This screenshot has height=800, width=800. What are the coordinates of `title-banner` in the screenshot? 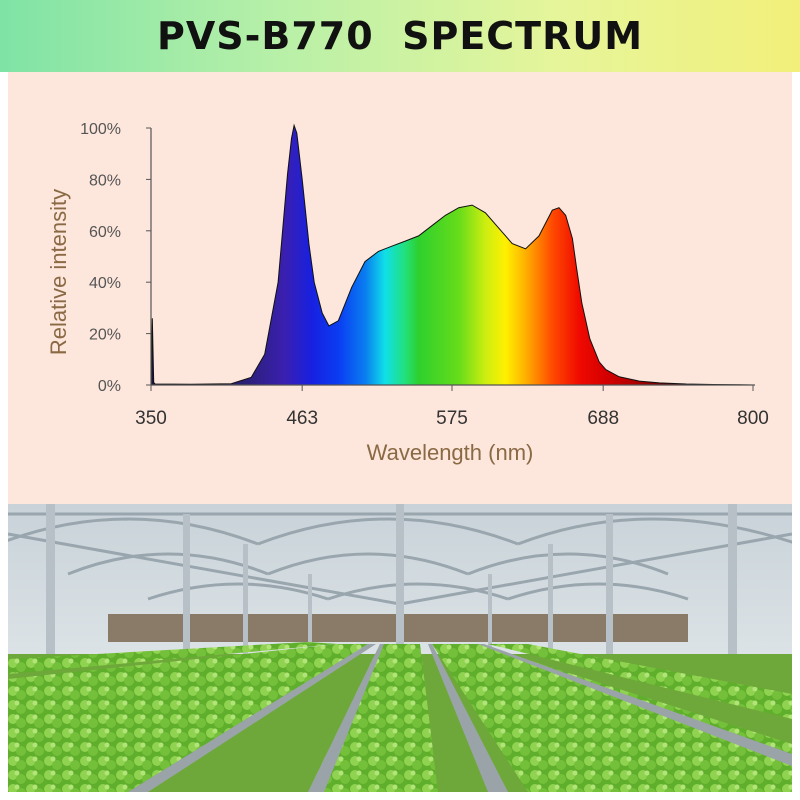 It's located at (400, 36).